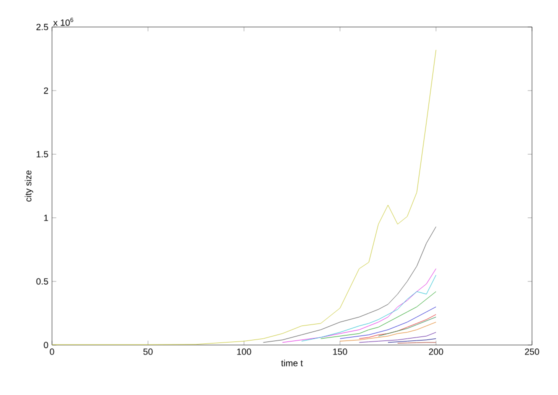  Describe the element at coordinates (148, 351) in the screenshot. I see `x-tick-label: 50` at that location.